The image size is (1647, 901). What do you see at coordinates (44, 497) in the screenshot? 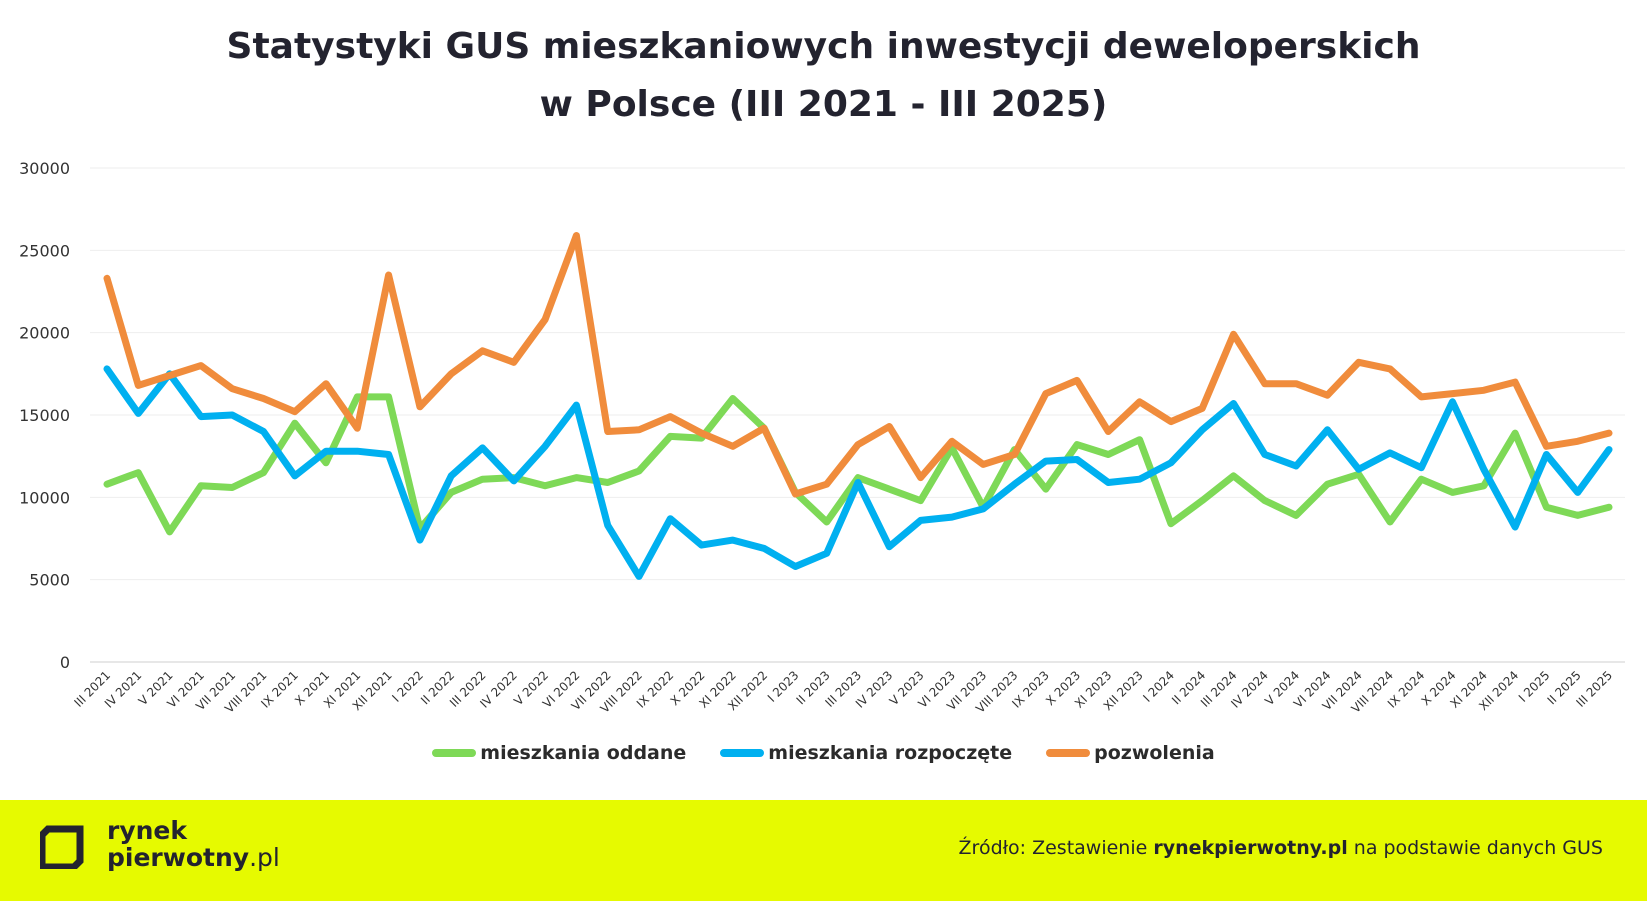
I see `y-tick-label: 10000` at bounding box center [44, 497].